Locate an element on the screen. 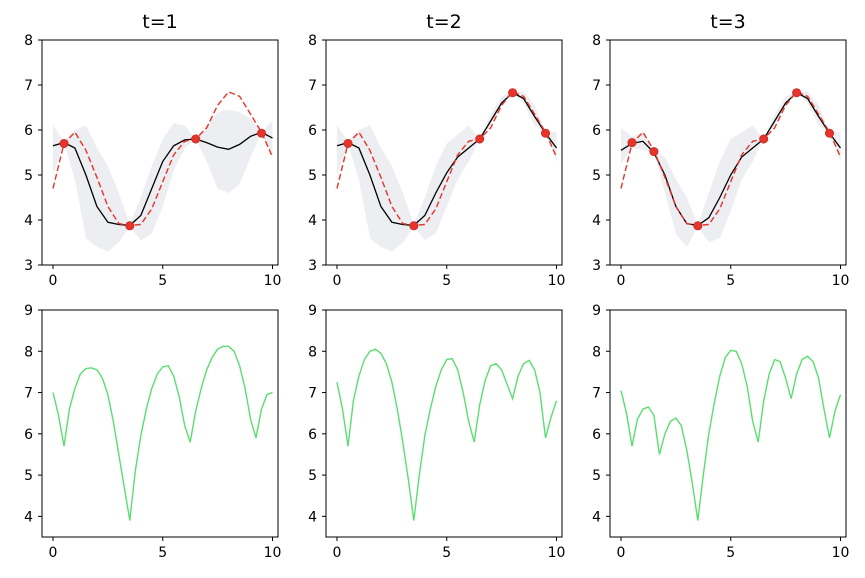  panel-t3-surrogate: 0 5 10 3 4 5 6 7 8 t=3 is located at coordinates (720, 150).